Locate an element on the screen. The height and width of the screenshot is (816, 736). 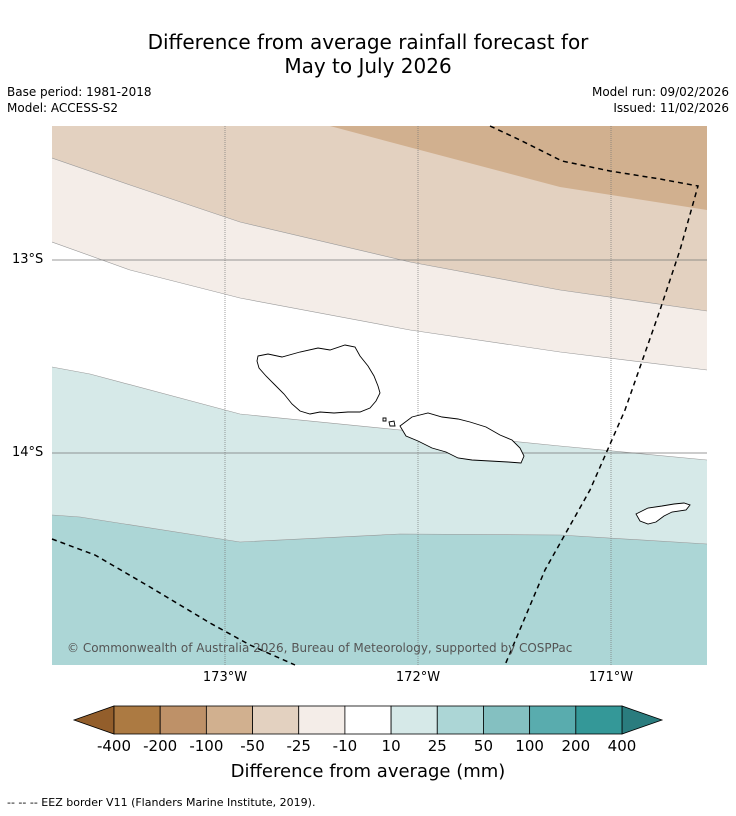
colorbar-tick: 100 is located at coordinates (529, 746).